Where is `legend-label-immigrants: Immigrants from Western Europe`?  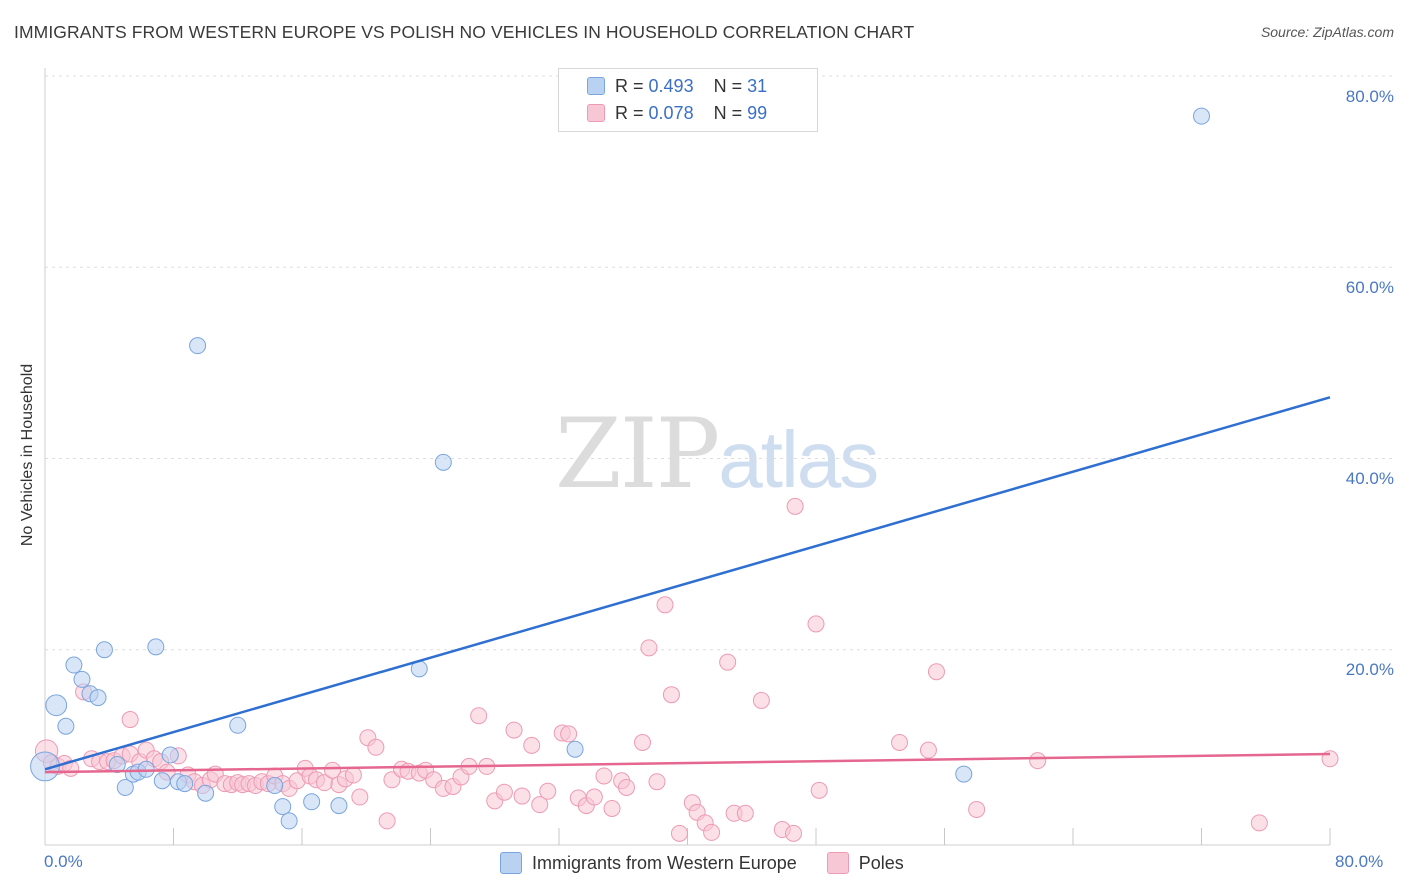 legend-label-immigrants: Immigrants from Western Europe is located at coordinates (664, 862).